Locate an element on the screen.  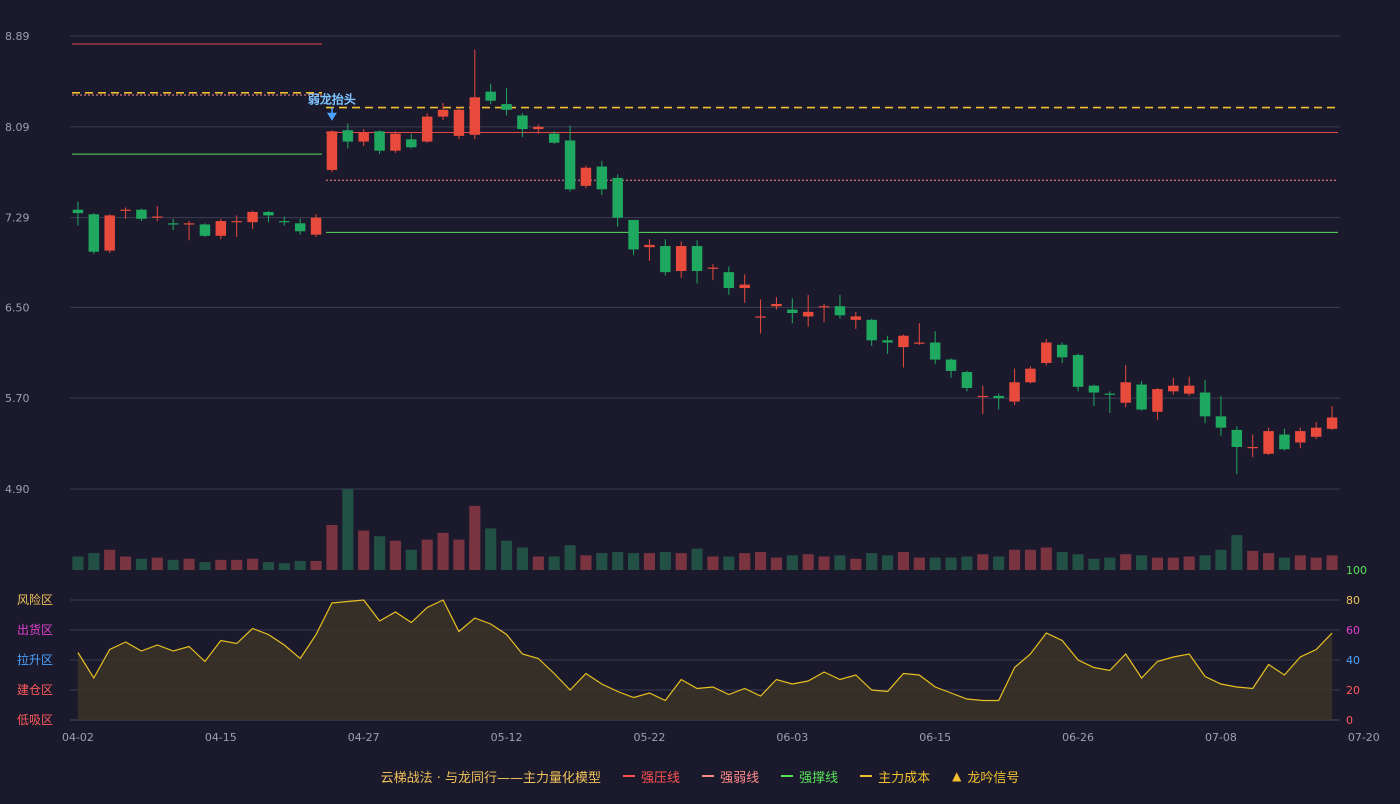
annotation-label: 弱龙抬头 is located at coordinates (332, 99).